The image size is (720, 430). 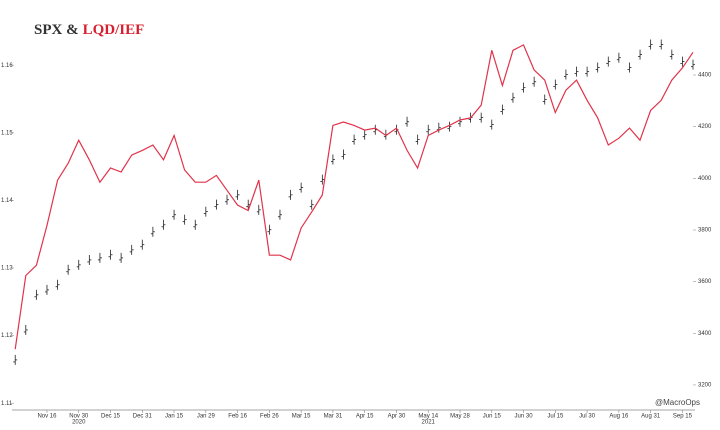 What do you see at coordinates (705, 282) in the screenshot?
I see `y2-tick-label: 3600` at bounding box center [705, 282].